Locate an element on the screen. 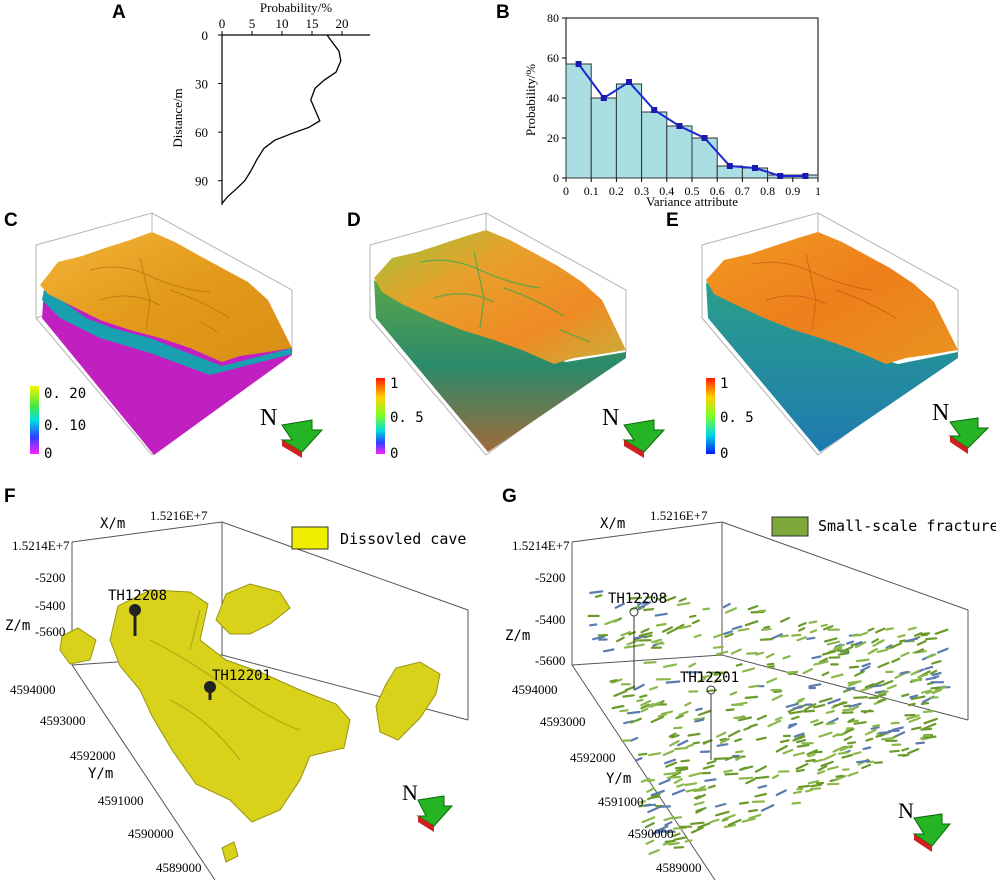 This screenshot has width=996, height=881. chart-a-x-tick-label-4: 20 is located at coordinates (342, 23).